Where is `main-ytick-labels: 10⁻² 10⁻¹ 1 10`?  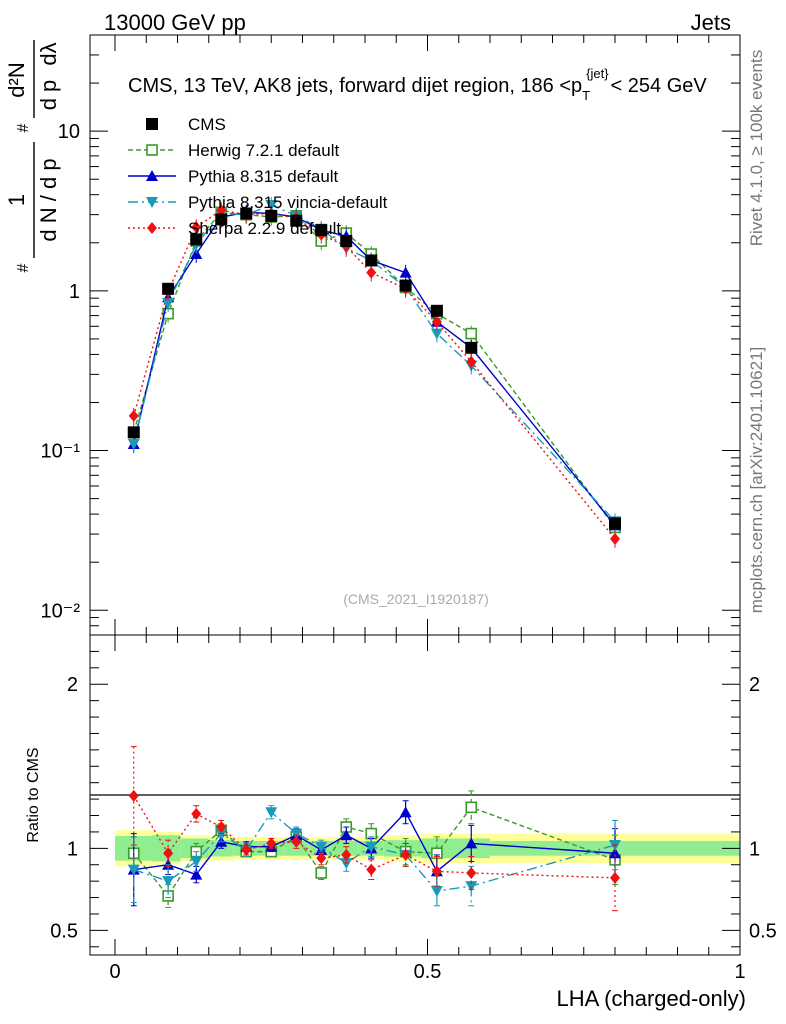 main-ytick-labels: 10⁻² 10⁻¹ 1 10 is located at coordinates (61, 371).